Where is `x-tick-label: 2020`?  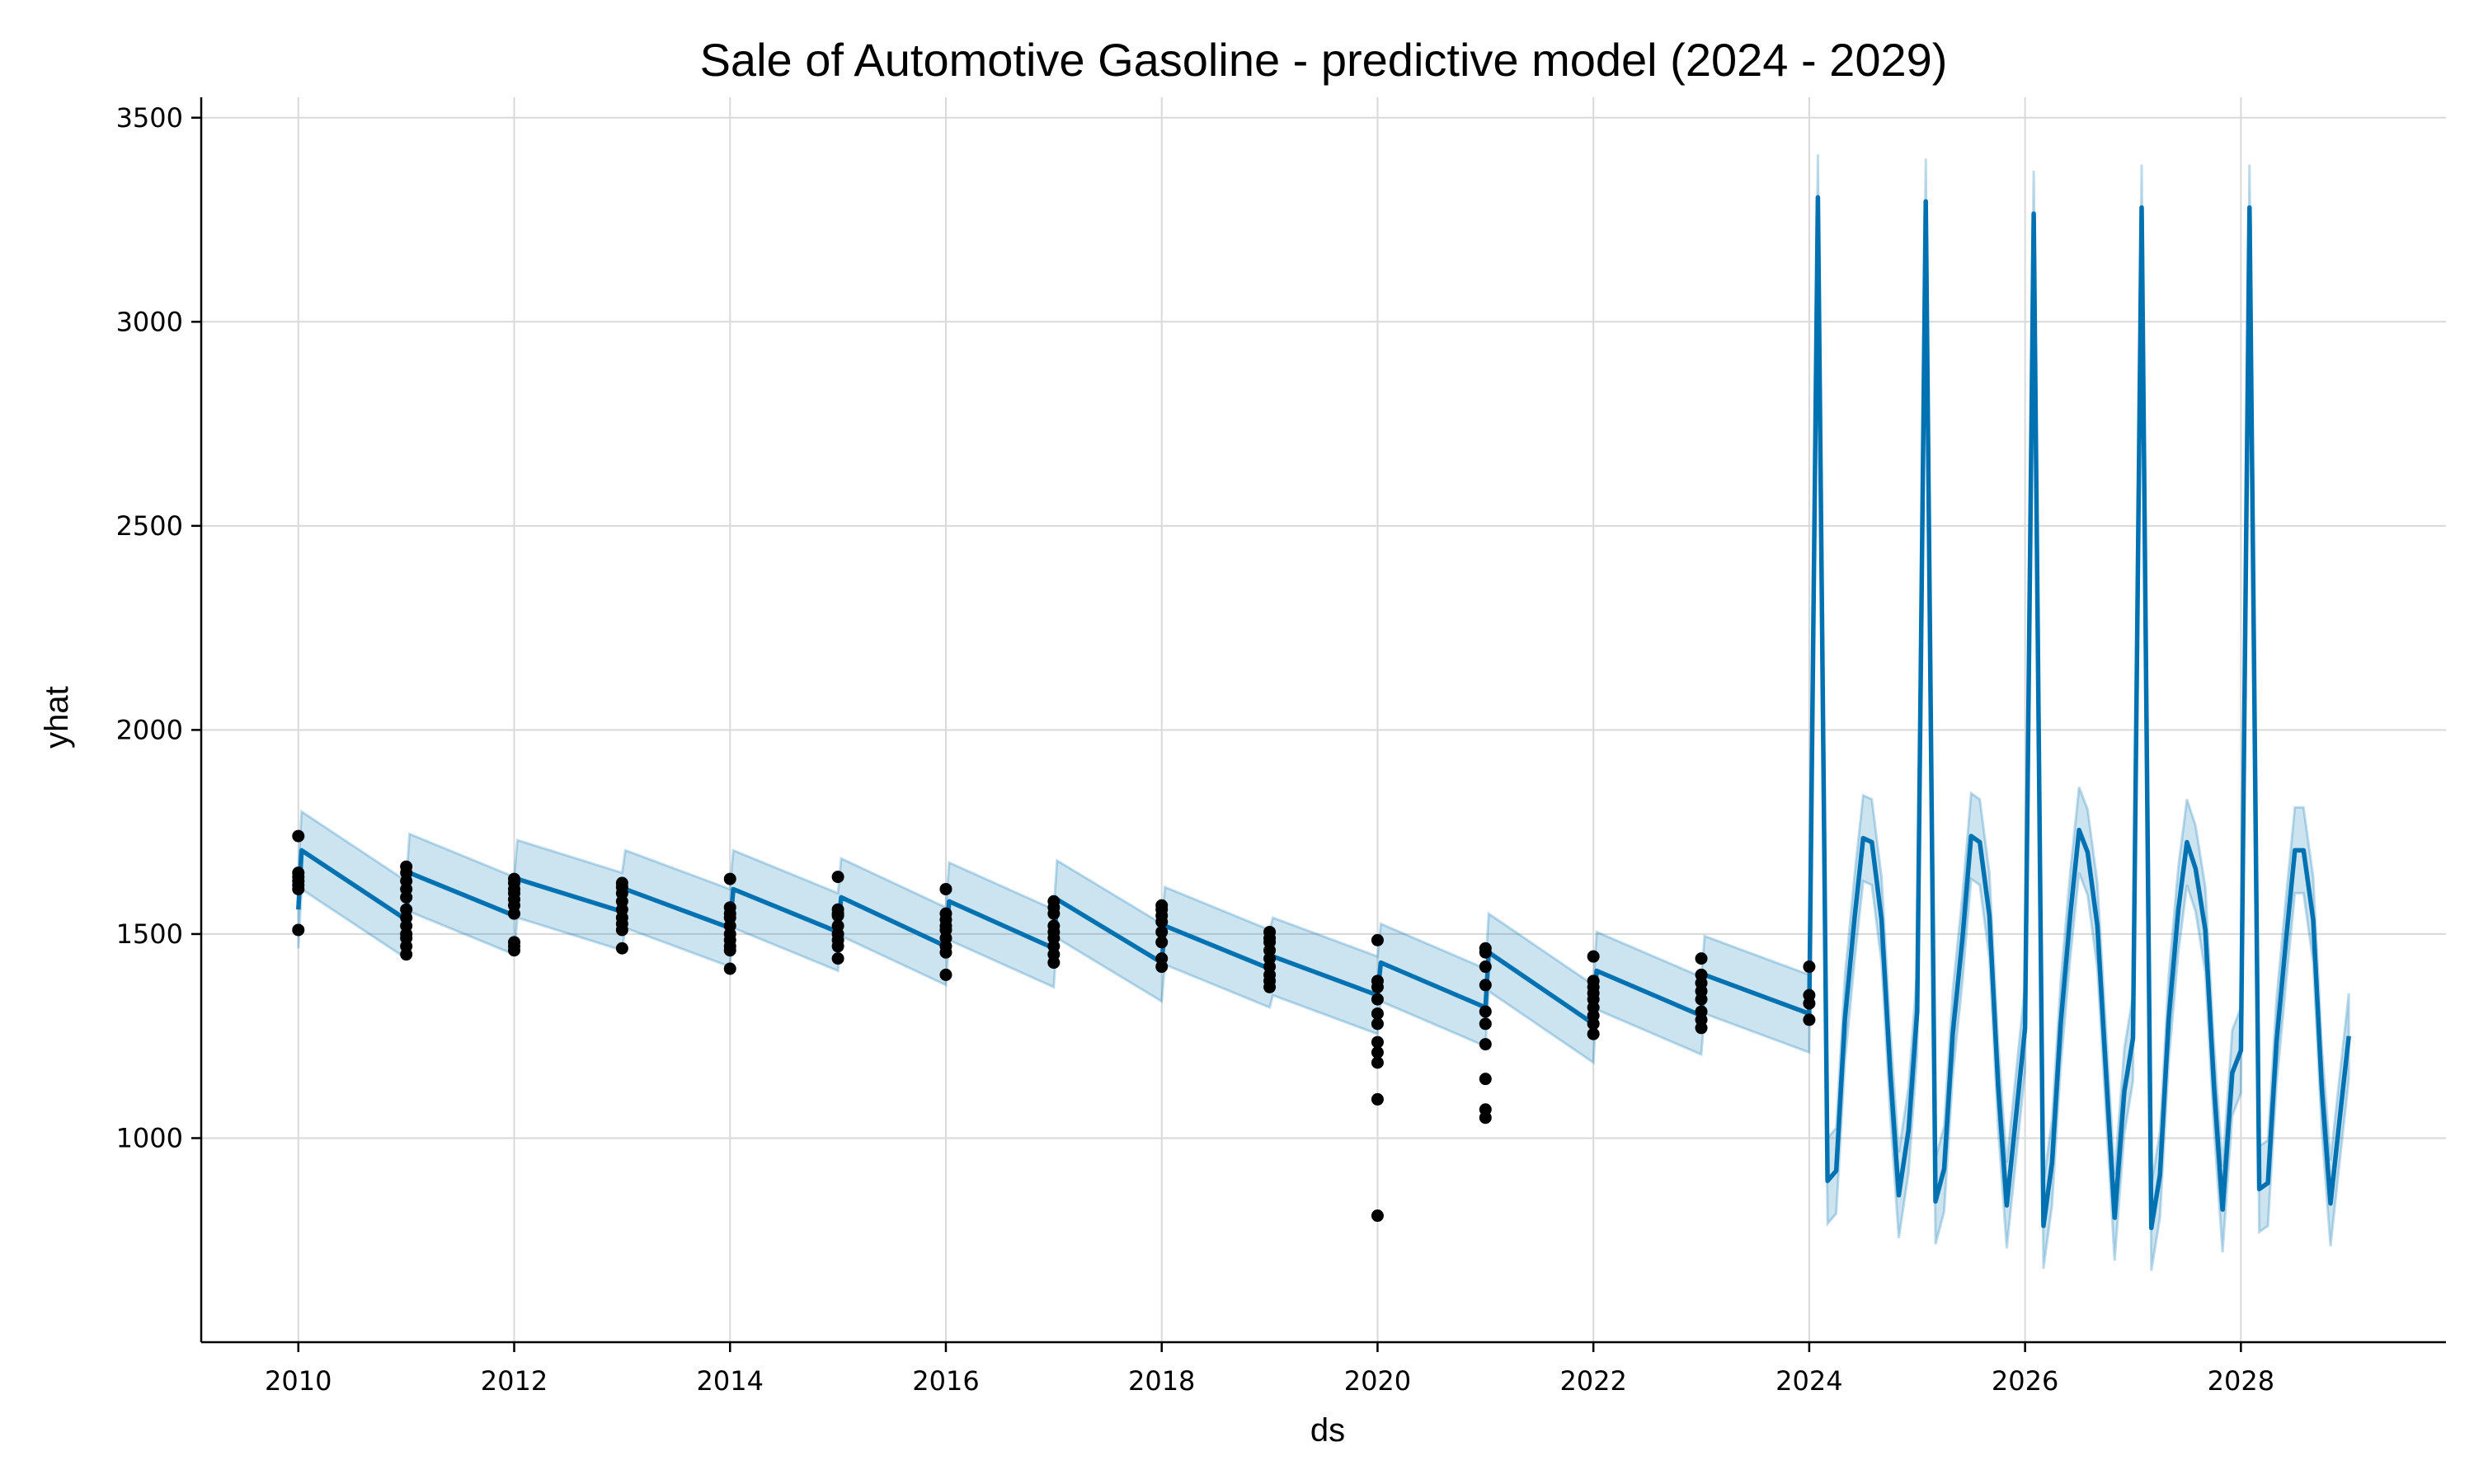
x-tick-label: 2020 is located at coordinates (1377, 1381).